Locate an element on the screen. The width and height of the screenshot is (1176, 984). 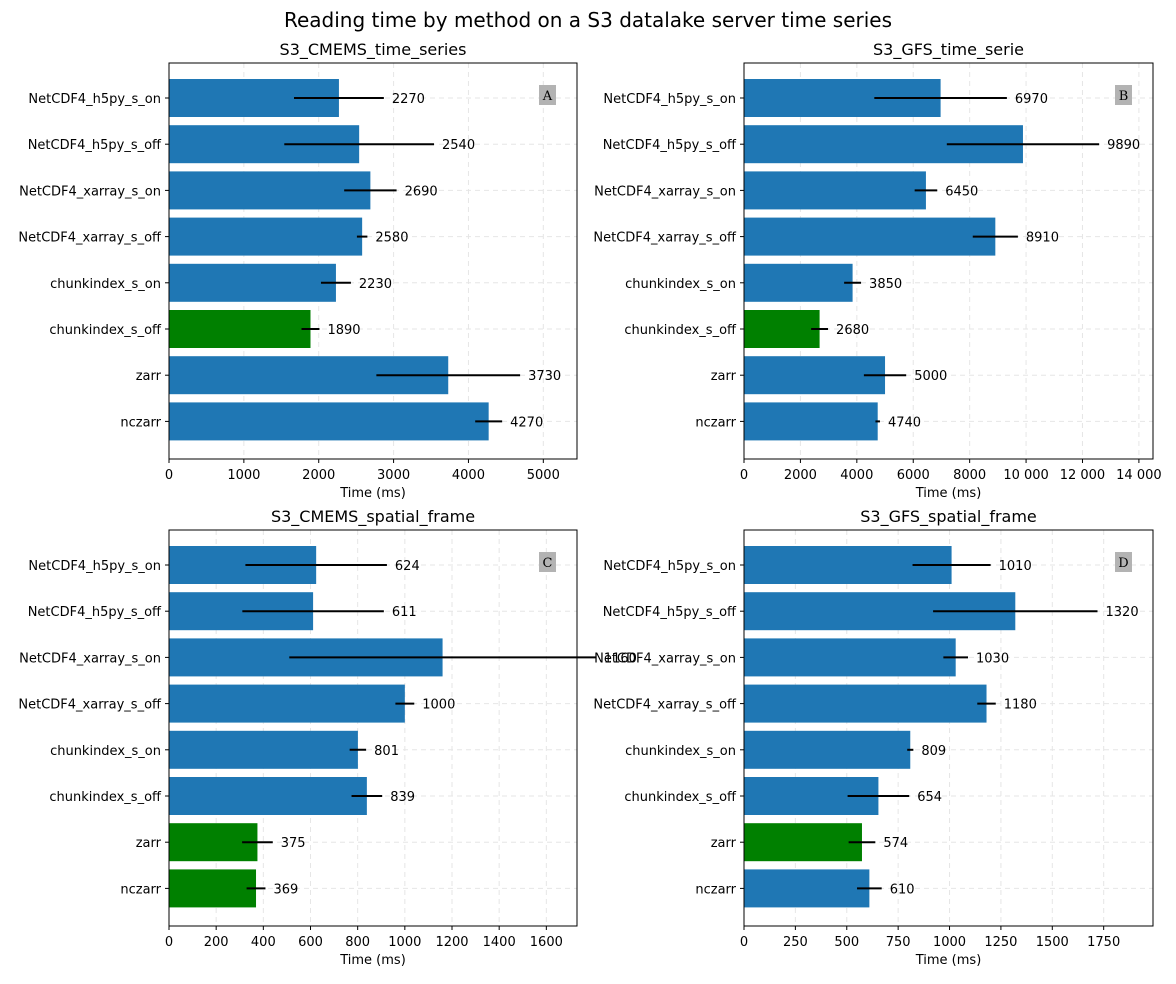
x-tick-label: 1600 is located at coordinates (546, 942).